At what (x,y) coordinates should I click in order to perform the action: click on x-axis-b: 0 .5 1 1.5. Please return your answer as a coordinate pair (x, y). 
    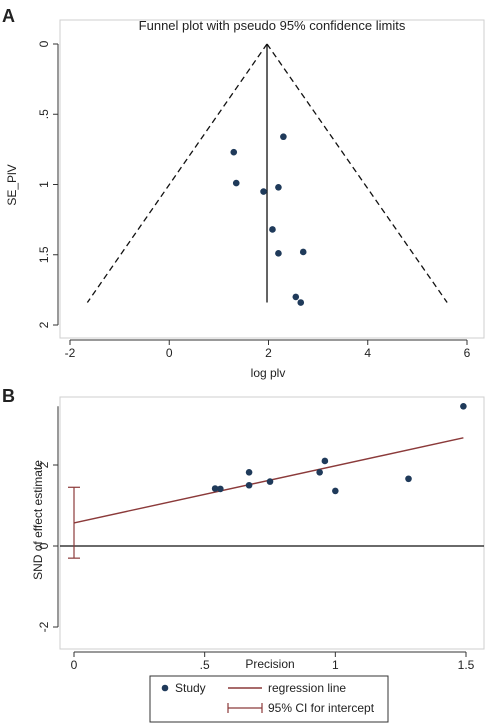
    Looking at the image, I should click on (273, 661).